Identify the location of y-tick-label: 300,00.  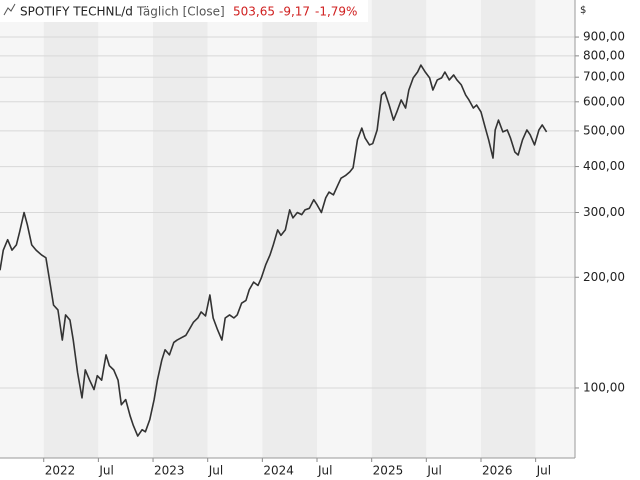
(604, 212).